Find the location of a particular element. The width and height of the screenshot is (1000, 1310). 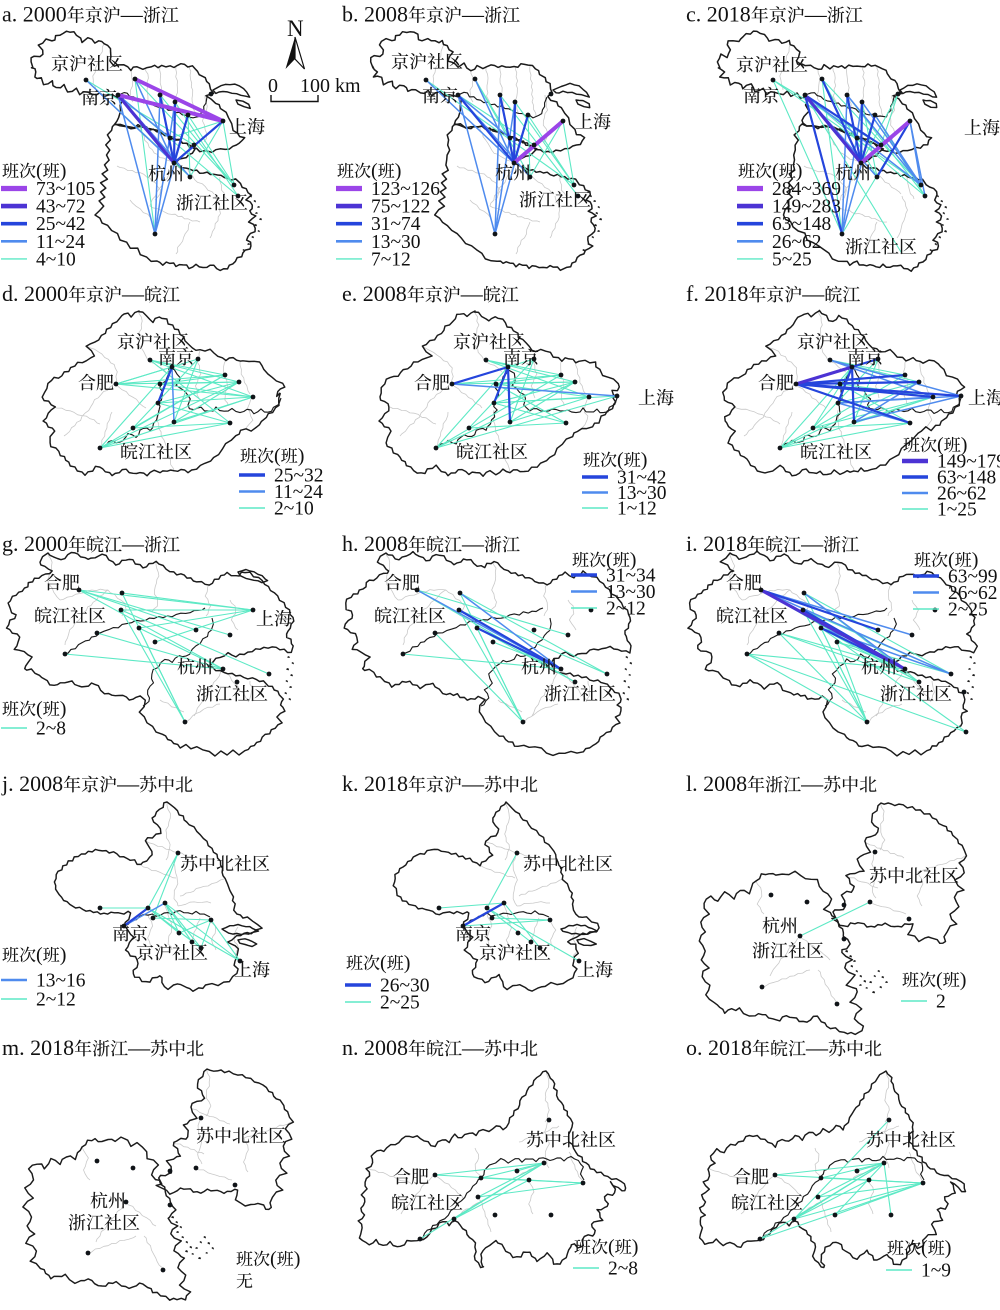

svg-text: 7~12 is located at coordinates (391, 259).